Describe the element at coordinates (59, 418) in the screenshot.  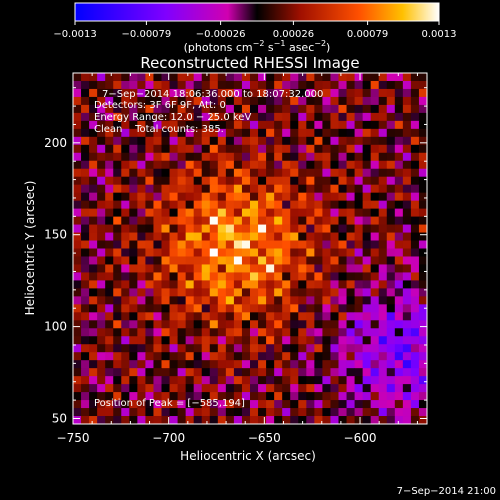
I see `y-tick-label: 50` at that location.